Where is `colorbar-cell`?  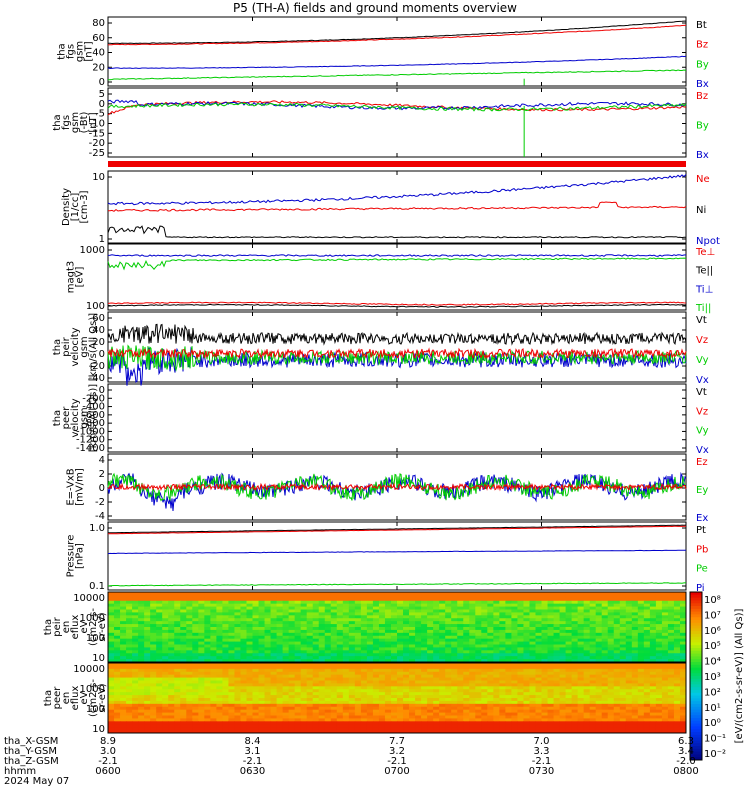
colorbar-cell is located at coordinates (696, 683).